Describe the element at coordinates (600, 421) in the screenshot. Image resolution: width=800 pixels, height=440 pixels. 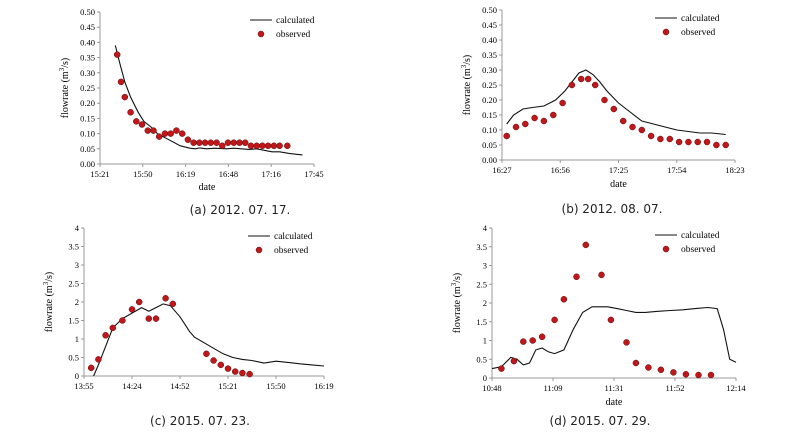
I see `chart-caption: (d) 2015. 07. 29.` at that location.